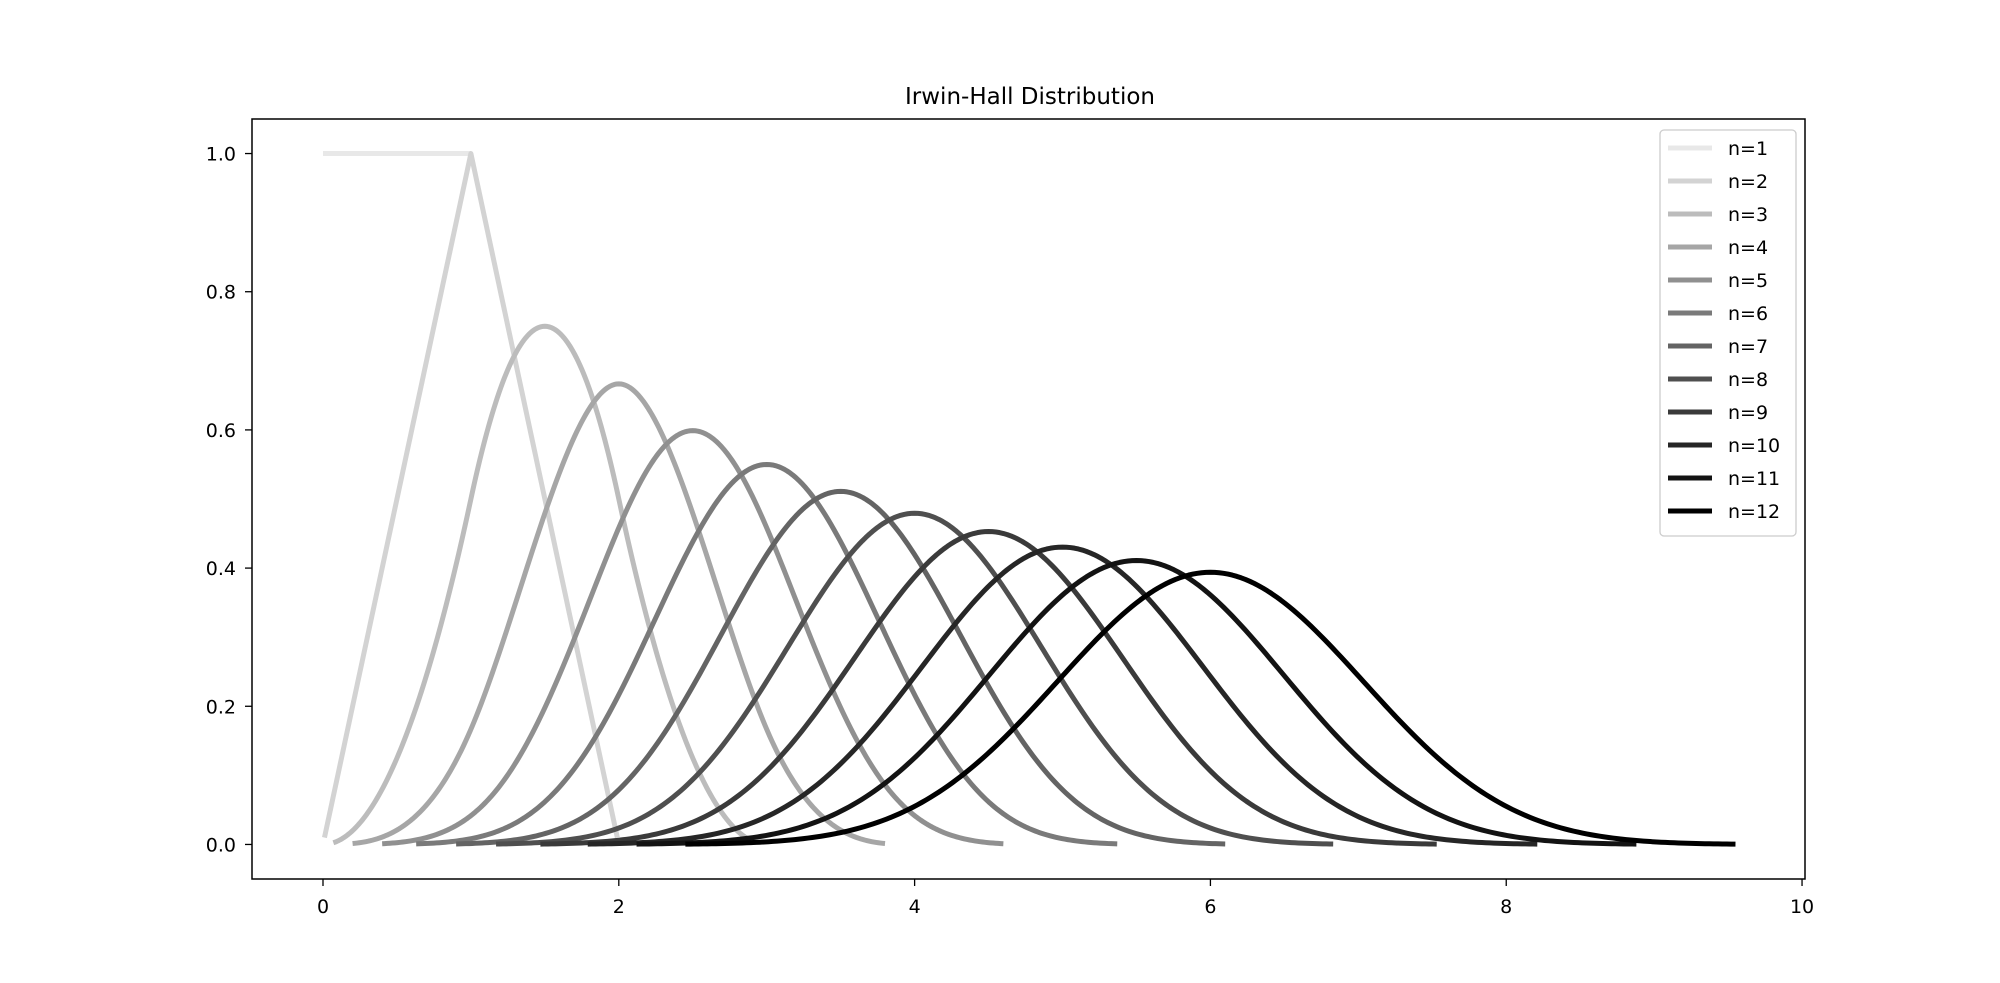  I want to click on y-tick-label: 0.8, so click(221, 293).